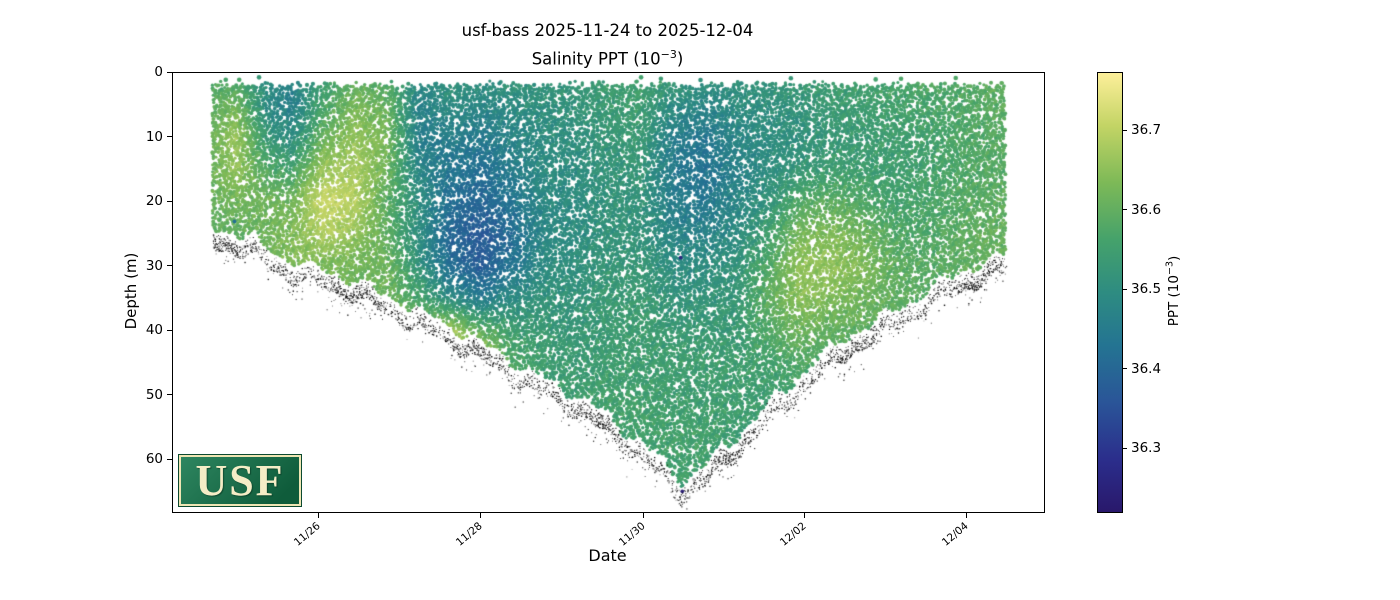 The image size is (1400, 600). What do you see at coordinates (607, 555) in the screenshot?
I see `x-axis-label: Date` at bounding box center [607, 555].